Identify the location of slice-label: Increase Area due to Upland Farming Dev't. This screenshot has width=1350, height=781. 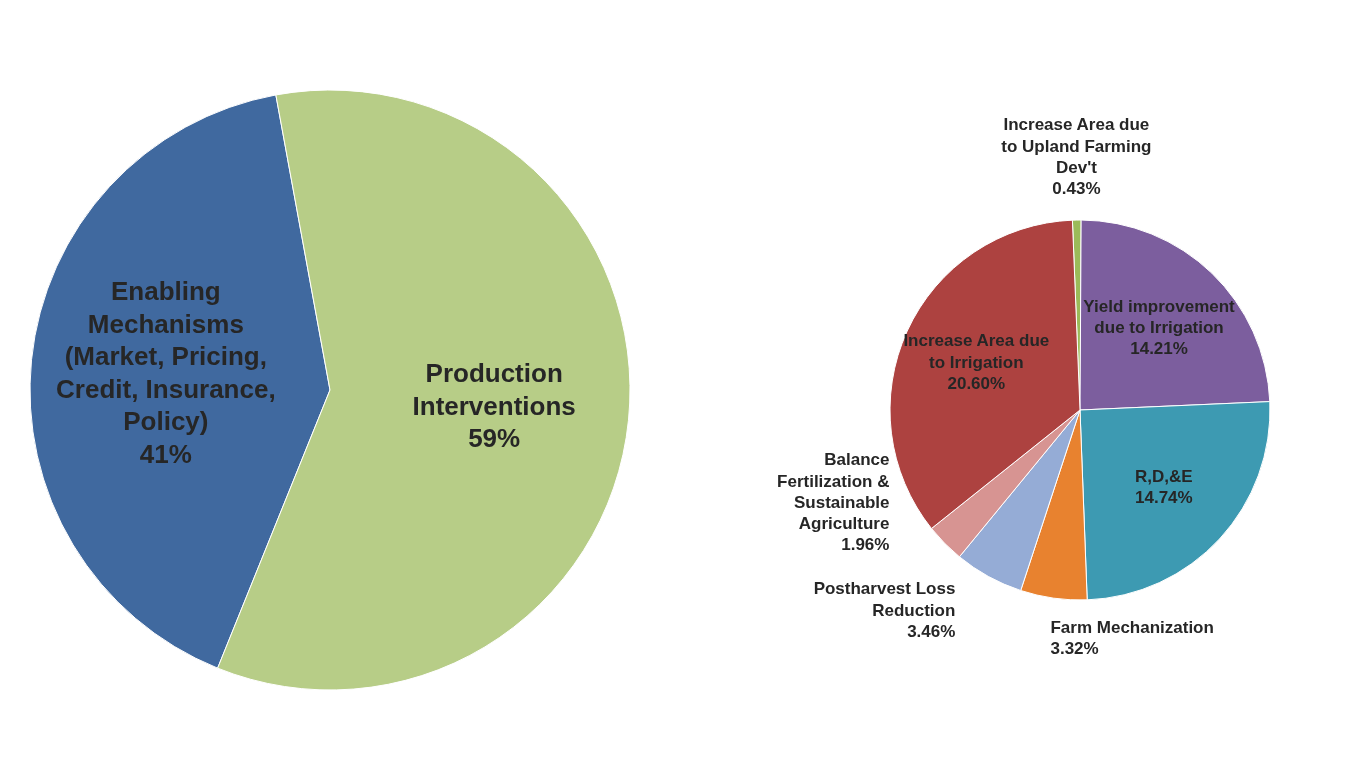
(1076, 146).